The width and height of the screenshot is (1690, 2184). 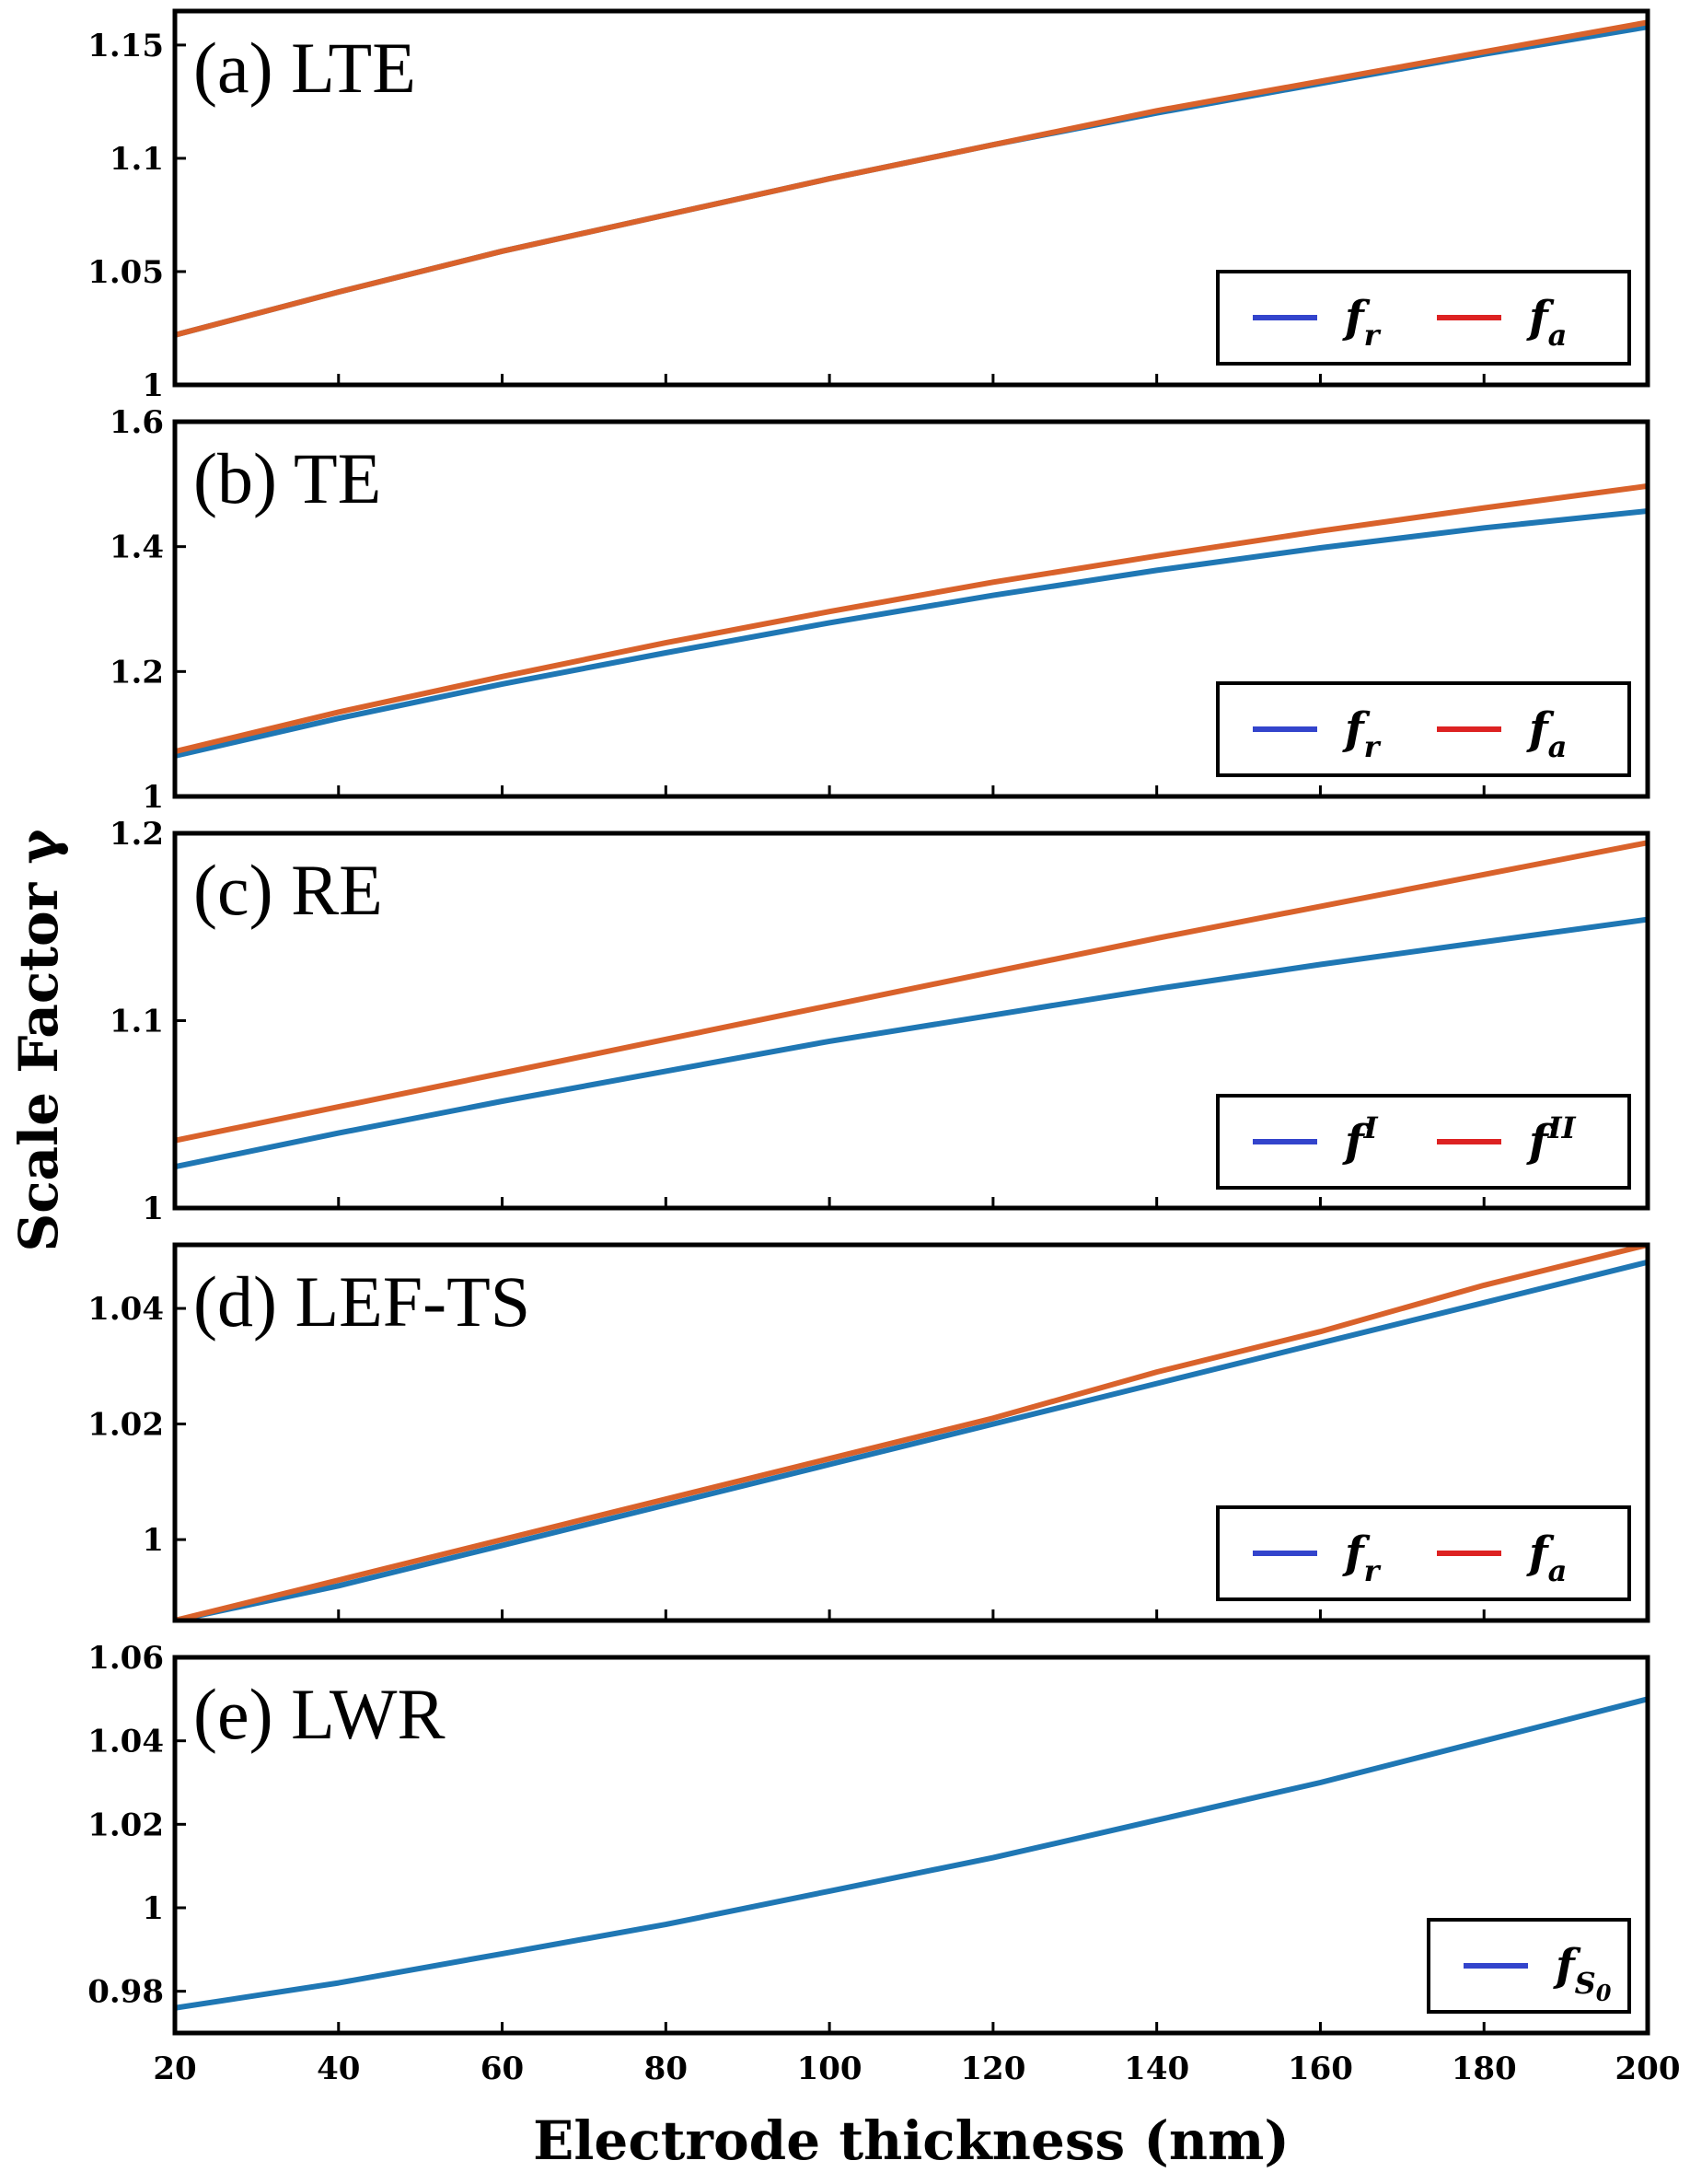 I want to click on x-tick-label: 160, so click(x=1320, y=2068).